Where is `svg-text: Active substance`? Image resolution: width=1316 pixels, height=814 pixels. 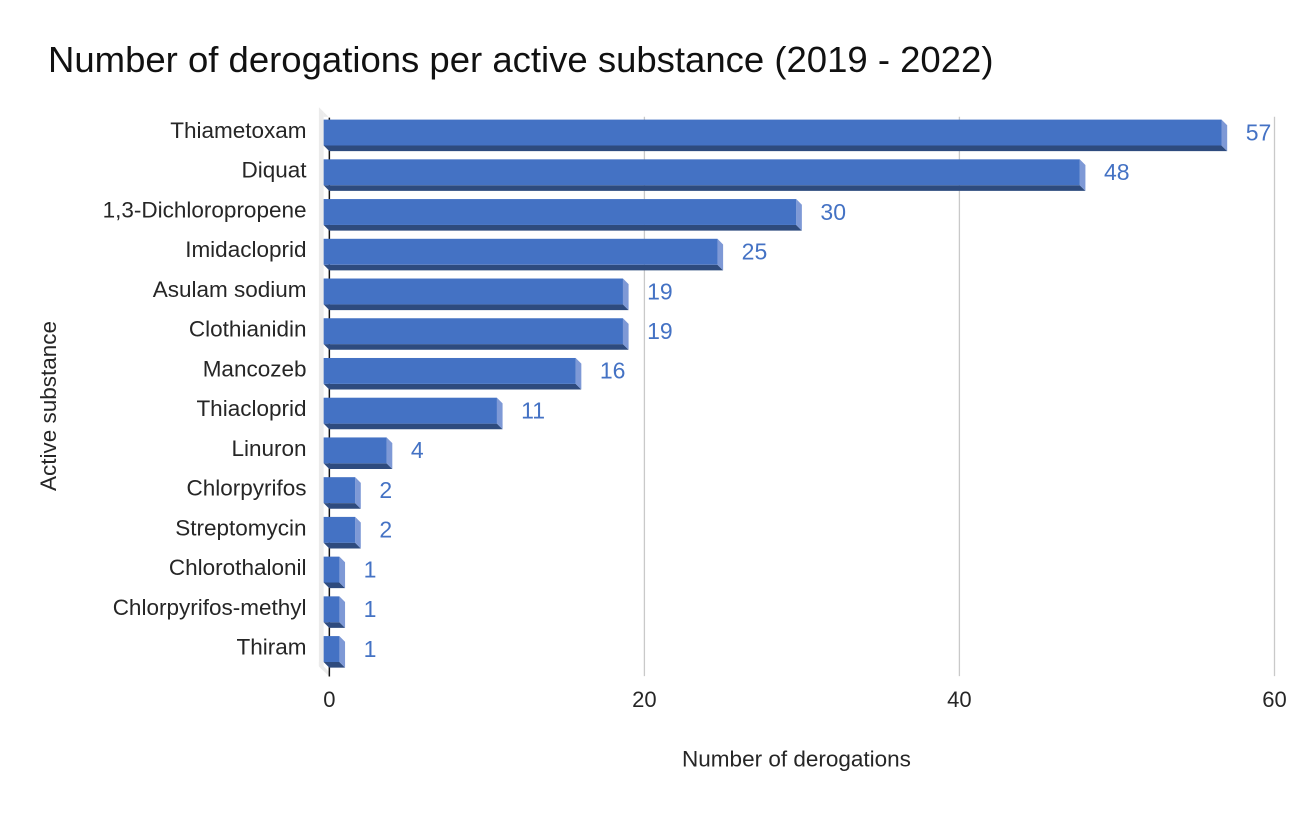
svg-text: Active substance is located at coordinates (48, 406).